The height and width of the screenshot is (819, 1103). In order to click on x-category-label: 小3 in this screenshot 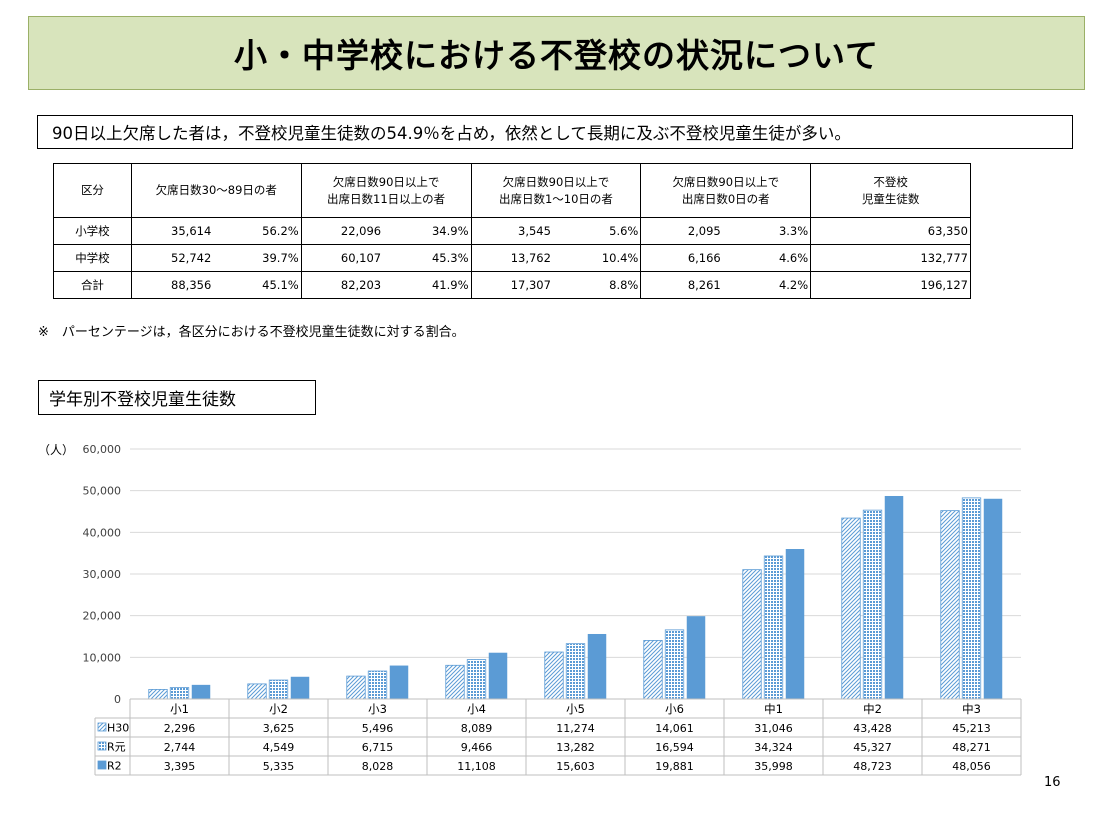, I will do `click(377, 709)`.